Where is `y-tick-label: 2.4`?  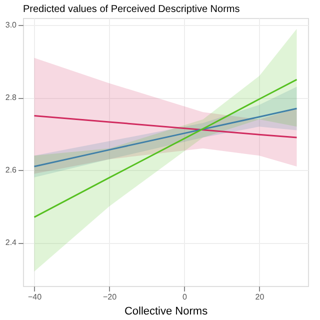
y-tick-label: 2.4 is located at coordinates (11, 243).